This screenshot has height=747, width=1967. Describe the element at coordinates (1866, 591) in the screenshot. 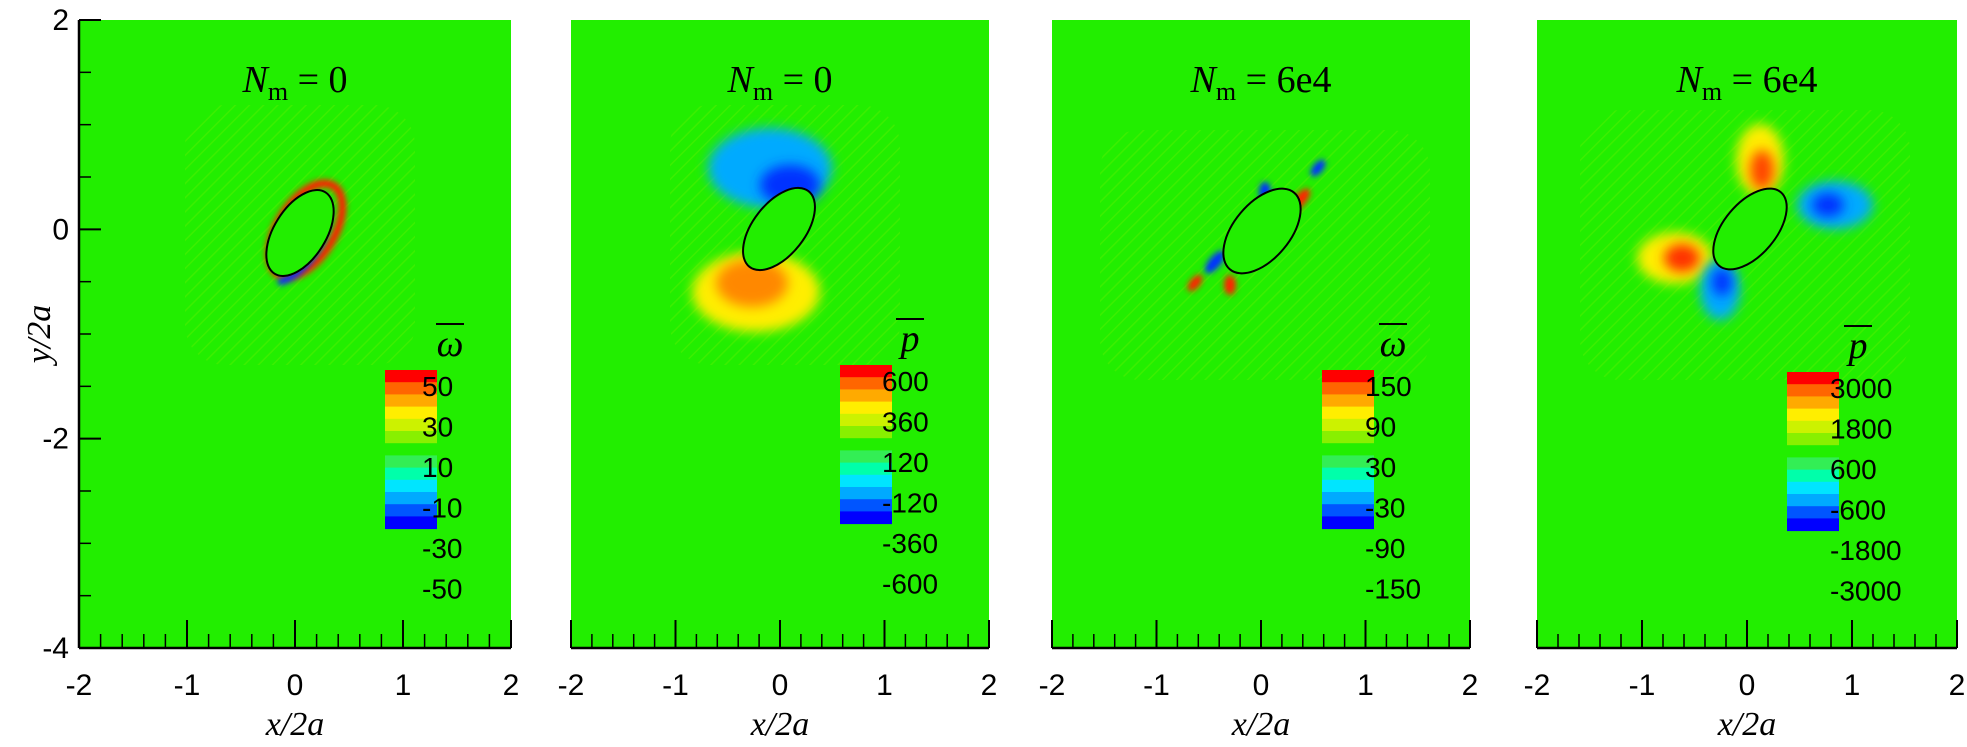

I see `colorbar-label: -3000` at that location.